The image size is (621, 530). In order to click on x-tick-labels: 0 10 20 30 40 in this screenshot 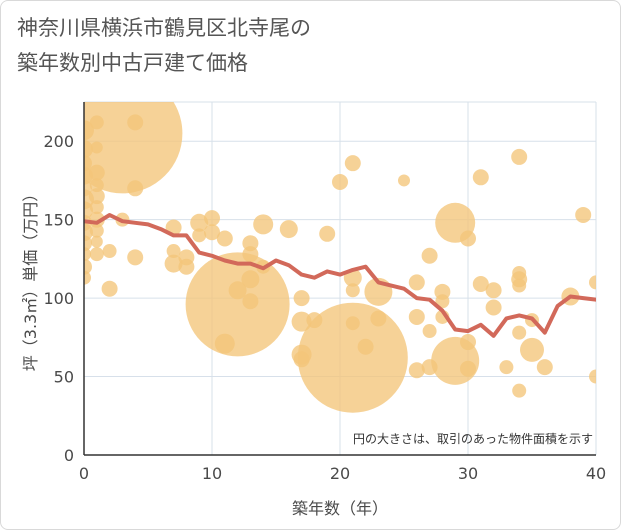, I will do `click(342, 473)`.